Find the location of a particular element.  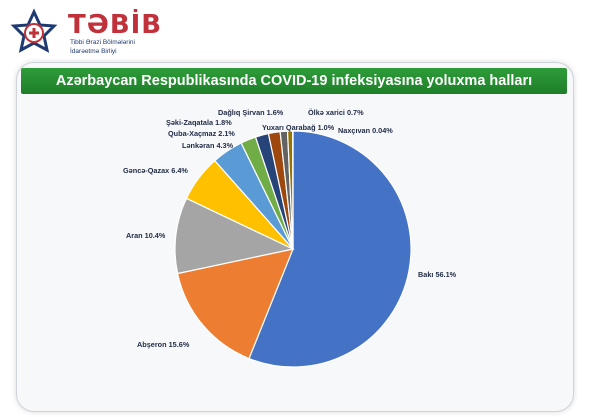

pie-label: Bakı 56.1% is located at coordinates (437, 274).